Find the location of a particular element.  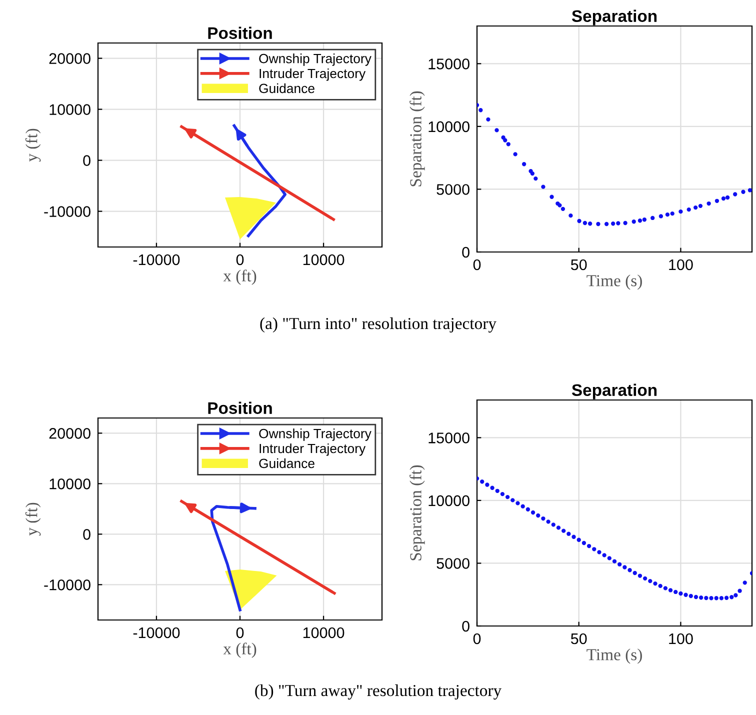

y-axis-title: Separation (ft) is located at coordinates (417, 138).